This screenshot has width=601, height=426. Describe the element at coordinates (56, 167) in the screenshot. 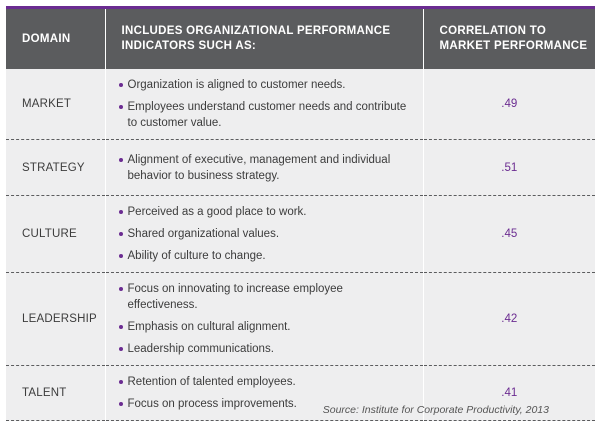

I see `domain-cell: STRATEGY` at that location.